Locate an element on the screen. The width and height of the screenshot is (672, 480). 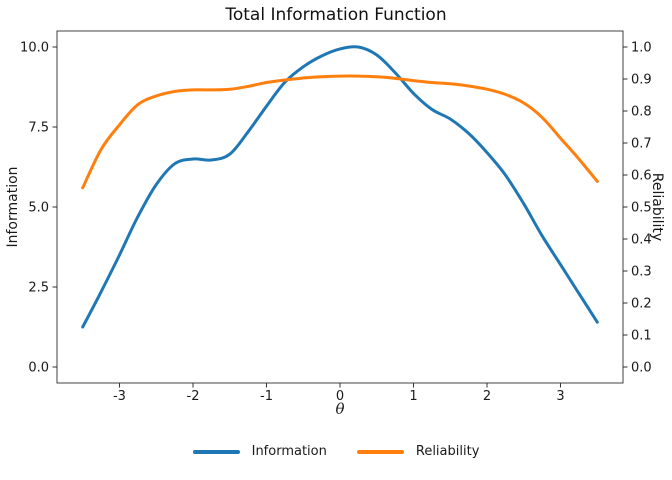
x-tick-label: -1 is located at coordinates (266, 396).